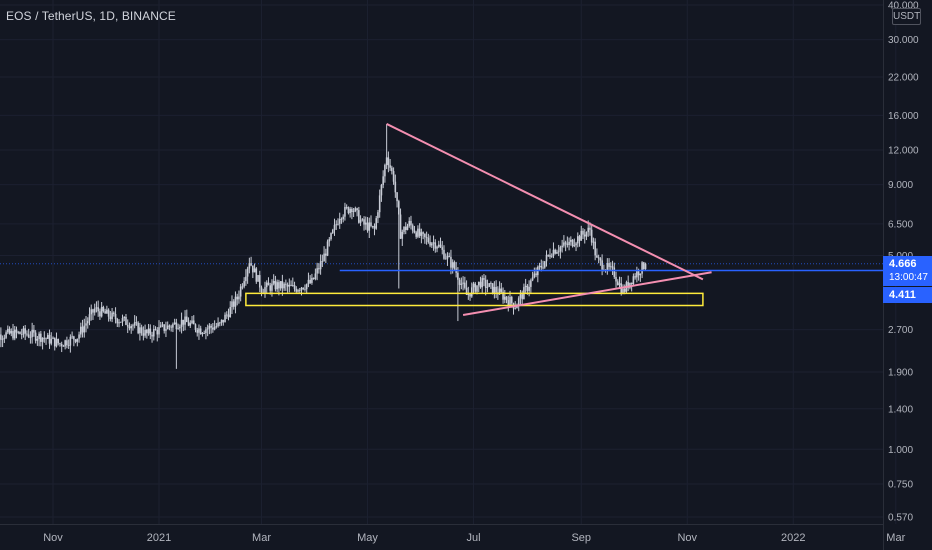 The height and width of the screenshot is (550, 932). I want to click on descending-trendline, so click(545, 202).